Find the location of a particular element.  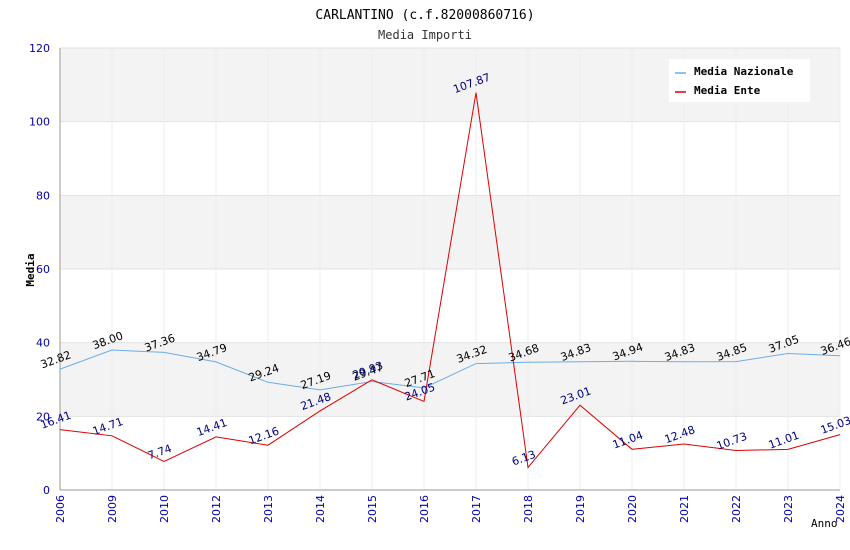

x-tick-label: 2020 is located at coordinates (632, 509).